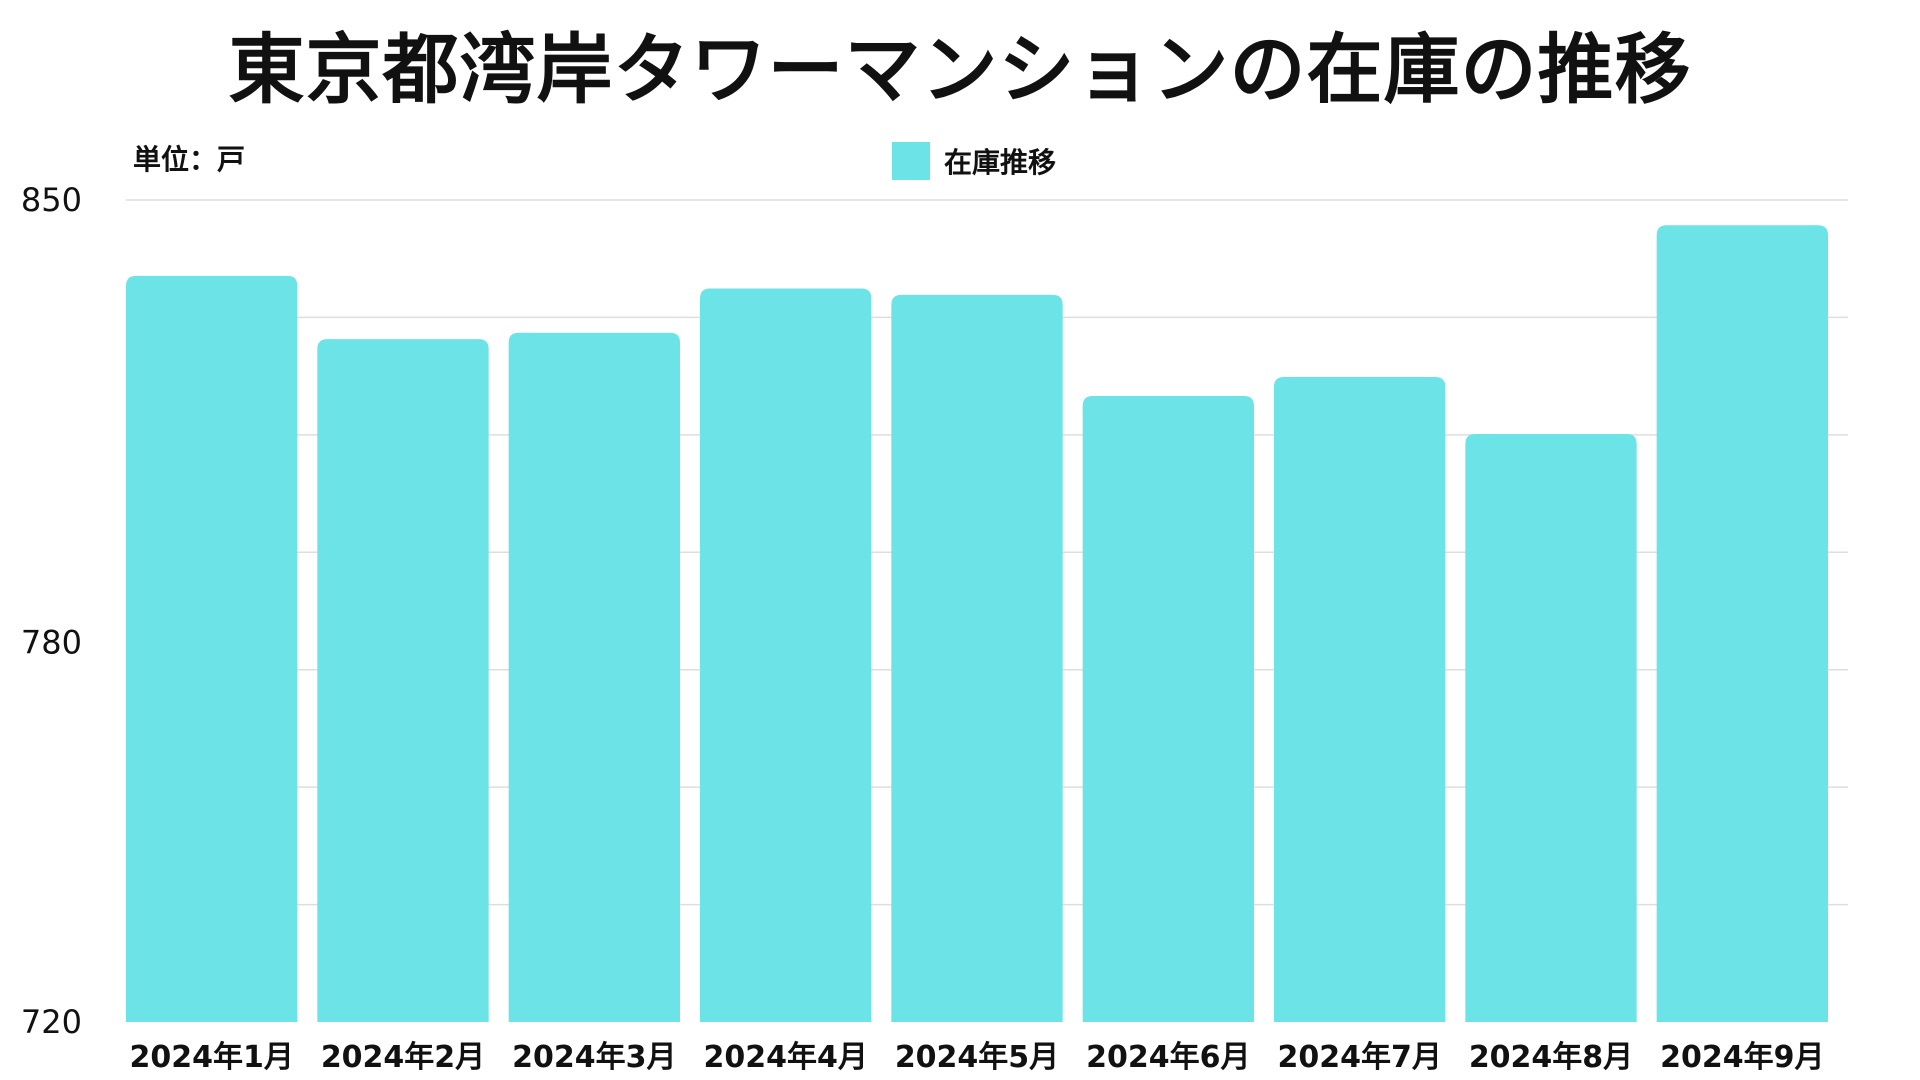 The image size is (1920, 1080). I want to click on x-tick-label: 2024年5月, so click(977, 1057).